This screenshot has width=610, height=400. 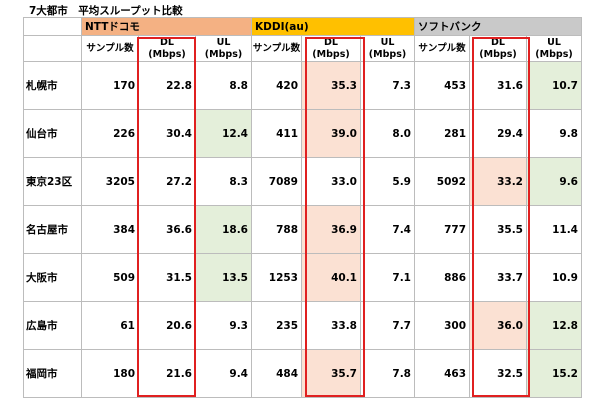 I want to click on softbank-dl-cell: 33.7, so click(x=498, y=277).